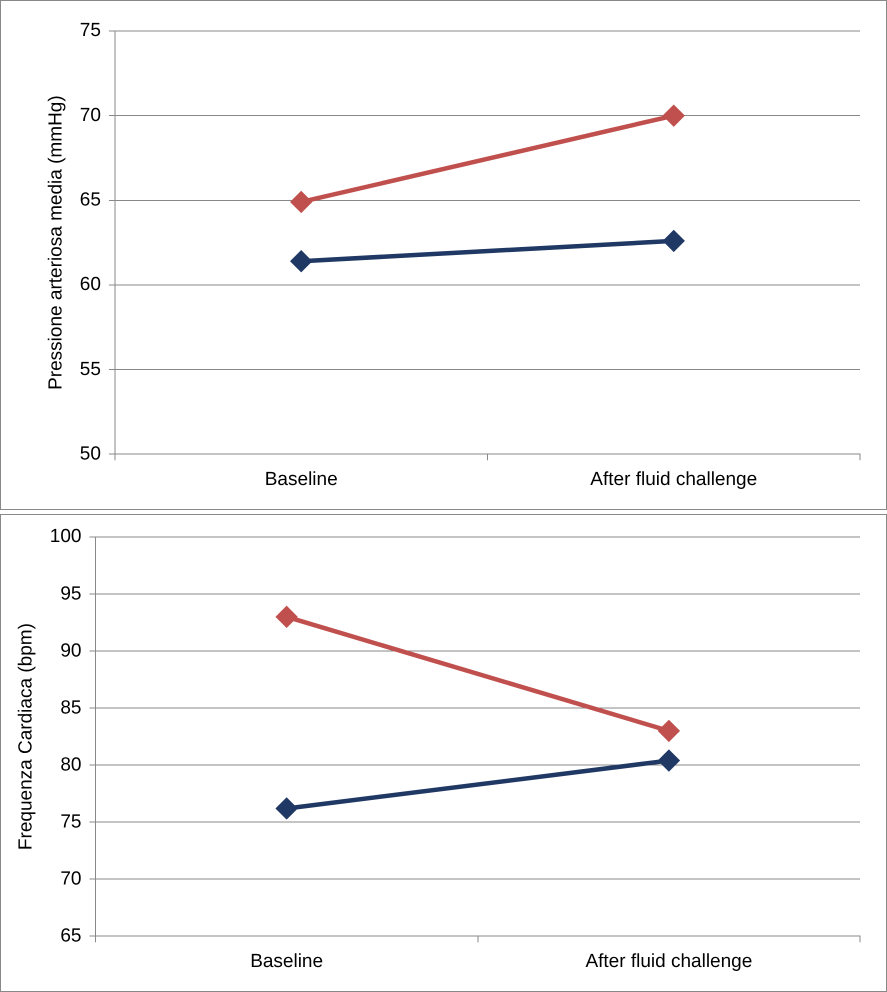 This screenshot has height=992, width=887. What do you see at coordinates (71, 765) in the screenshot?
I see `y-tick-label: 80` at bounding box center [71, 765].